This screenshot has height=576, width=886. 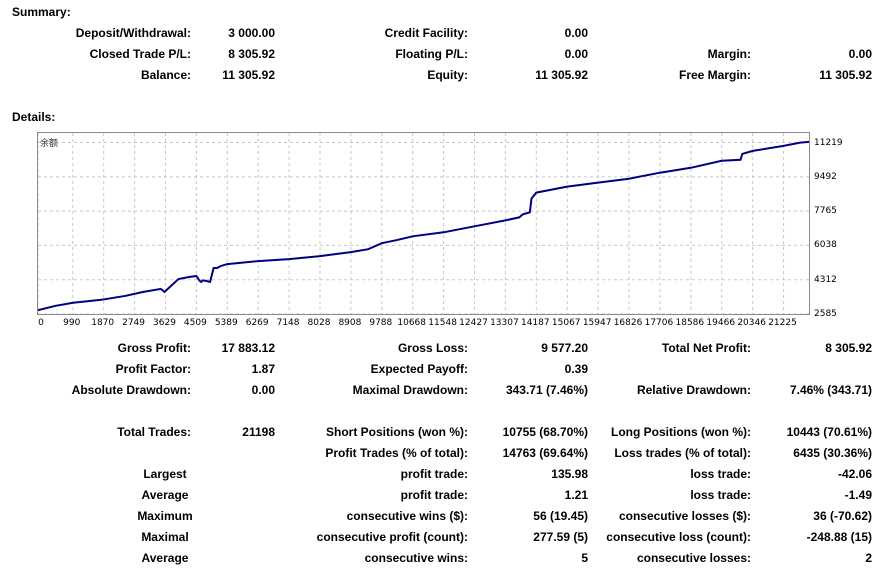 I want to click on x-tick-label: 990, so click(x=72, y=323).